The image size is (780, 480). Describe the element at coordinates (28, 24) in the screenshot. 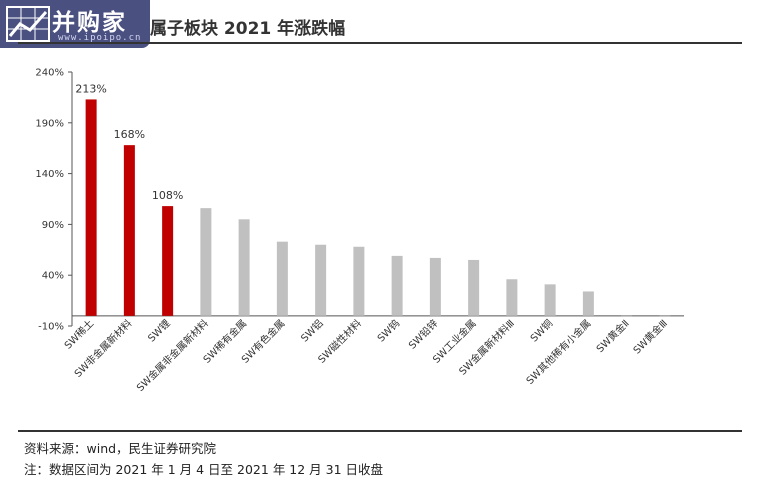

I see `chart-logo-icon` at that location.